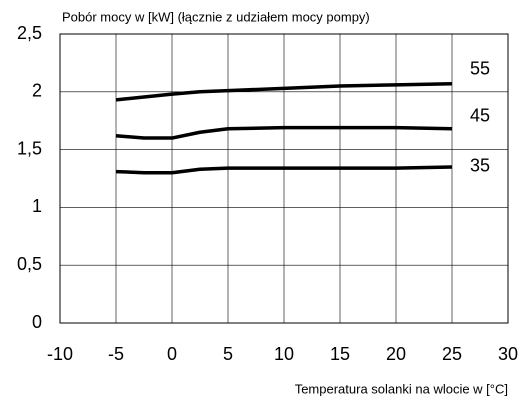  What do you see at coordinates (29, 264) in the screenshot?
I see `y-tick-label: 0,5` at bounding box center [29, 264].